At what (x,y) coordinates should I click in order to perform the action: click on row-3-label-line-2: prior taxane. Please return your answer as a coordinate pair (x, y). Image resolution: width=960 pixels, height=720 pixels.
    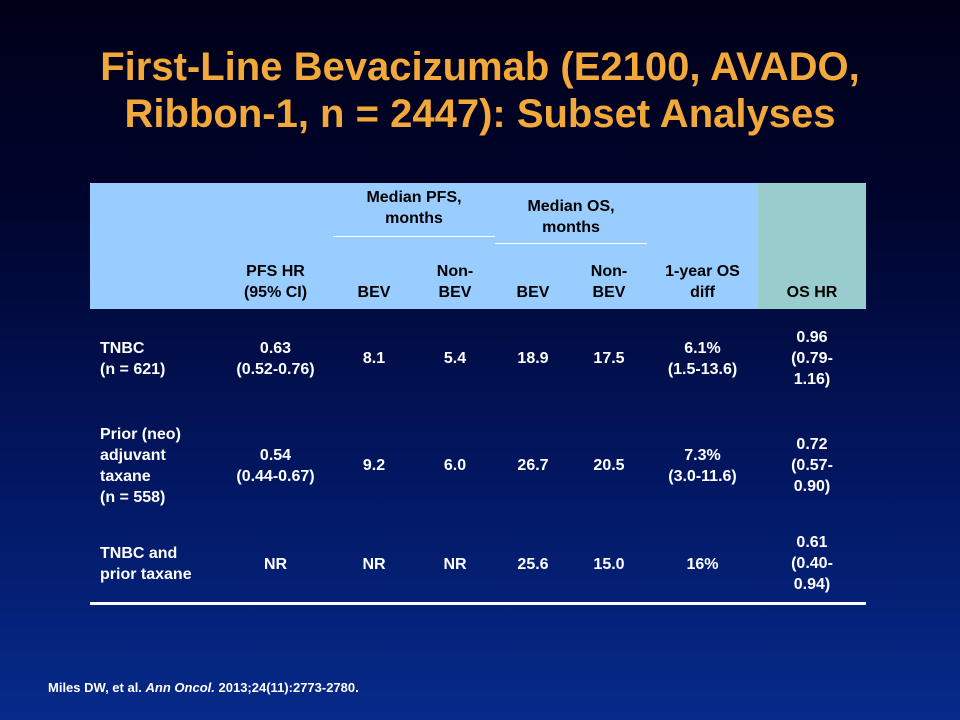
    Looking at the image, I should click on (146, 574).